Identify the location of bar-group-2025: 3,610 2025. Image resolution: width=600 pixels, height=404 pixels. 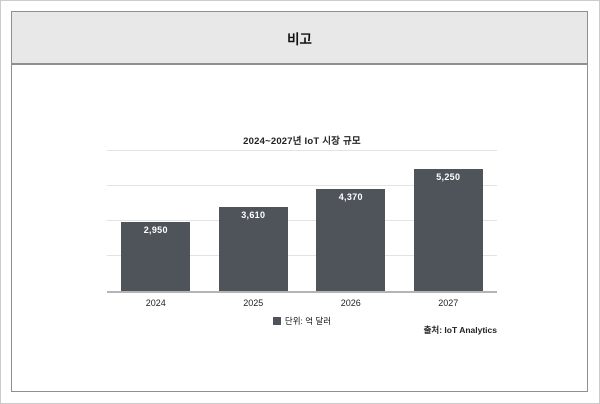
(253, 257).